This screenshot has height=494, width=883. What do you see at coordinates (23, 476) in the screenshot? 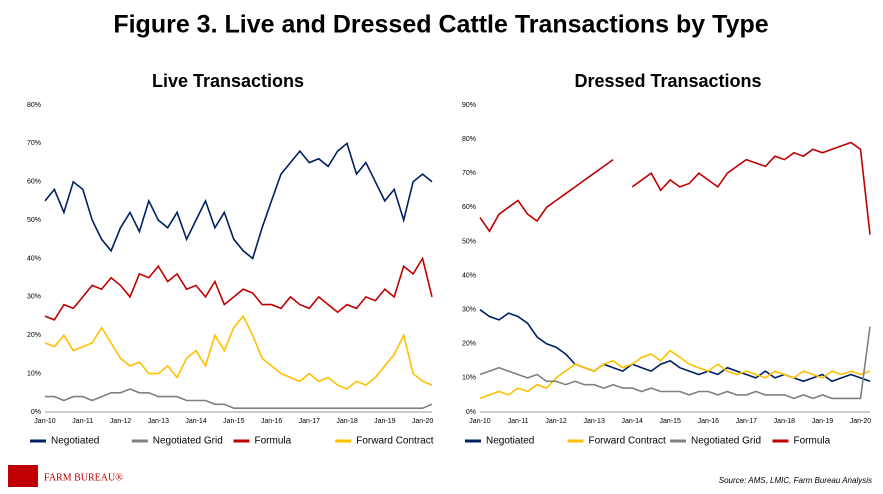
I see `logo-mark` at bounding box center [23, 476].